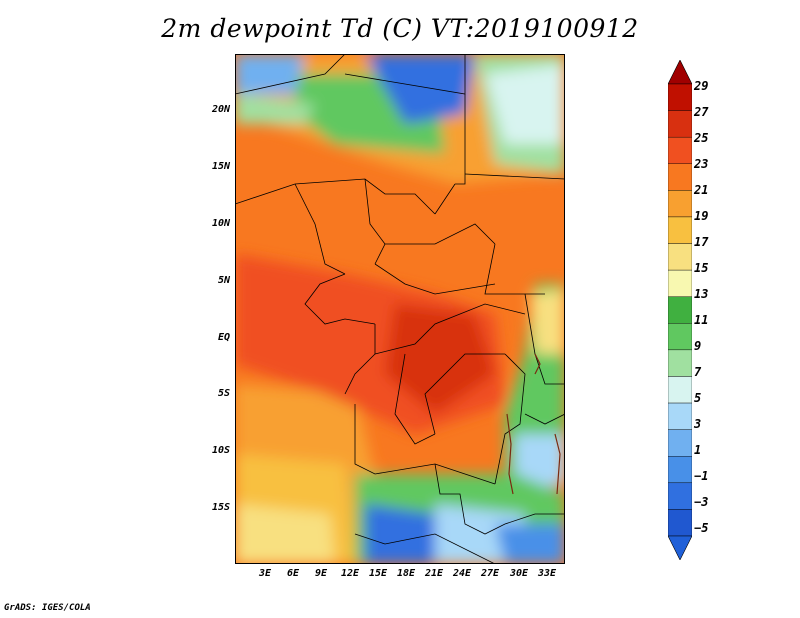  I want to click on colorbar-label-27: 27, so click(701, 112).